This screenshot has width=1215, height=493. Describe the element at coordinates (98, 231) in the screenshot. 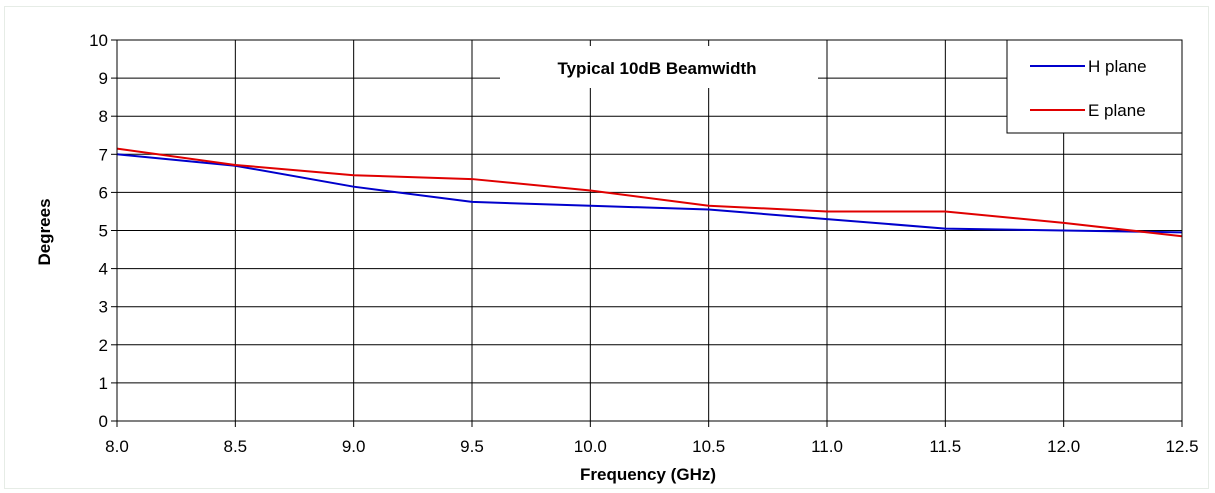

I see `y-tick-labels: 0 1 2 3 4 5 6 7 8 9 10` at that location.